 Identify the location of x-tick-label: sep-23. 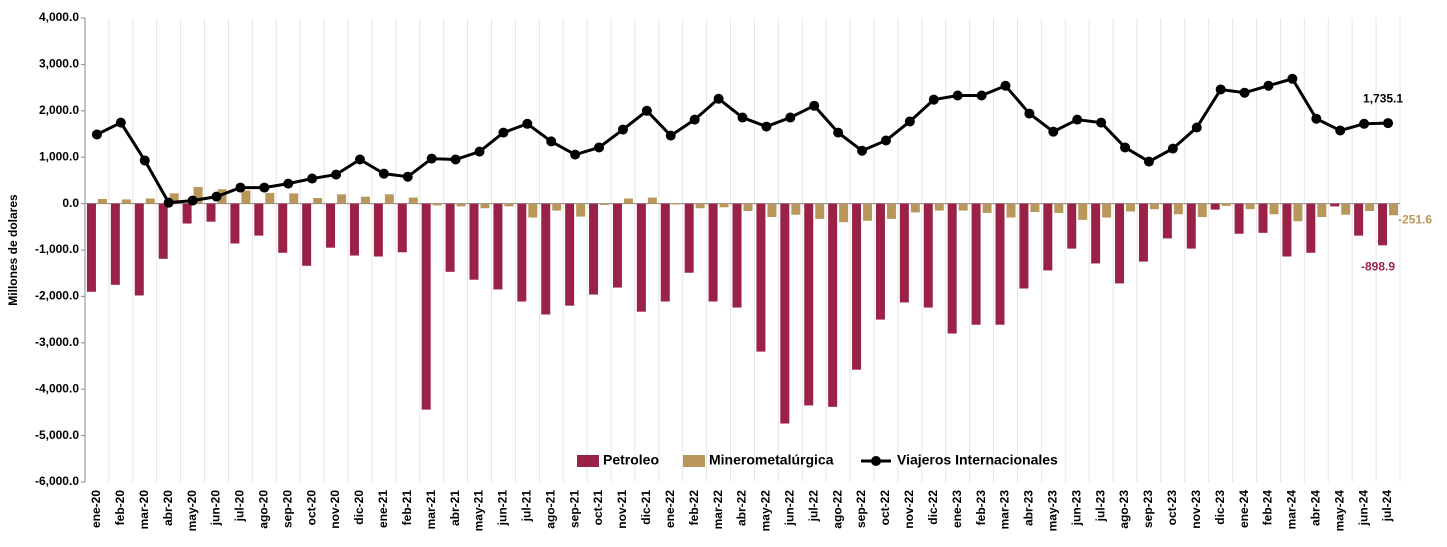
(1148, 509).